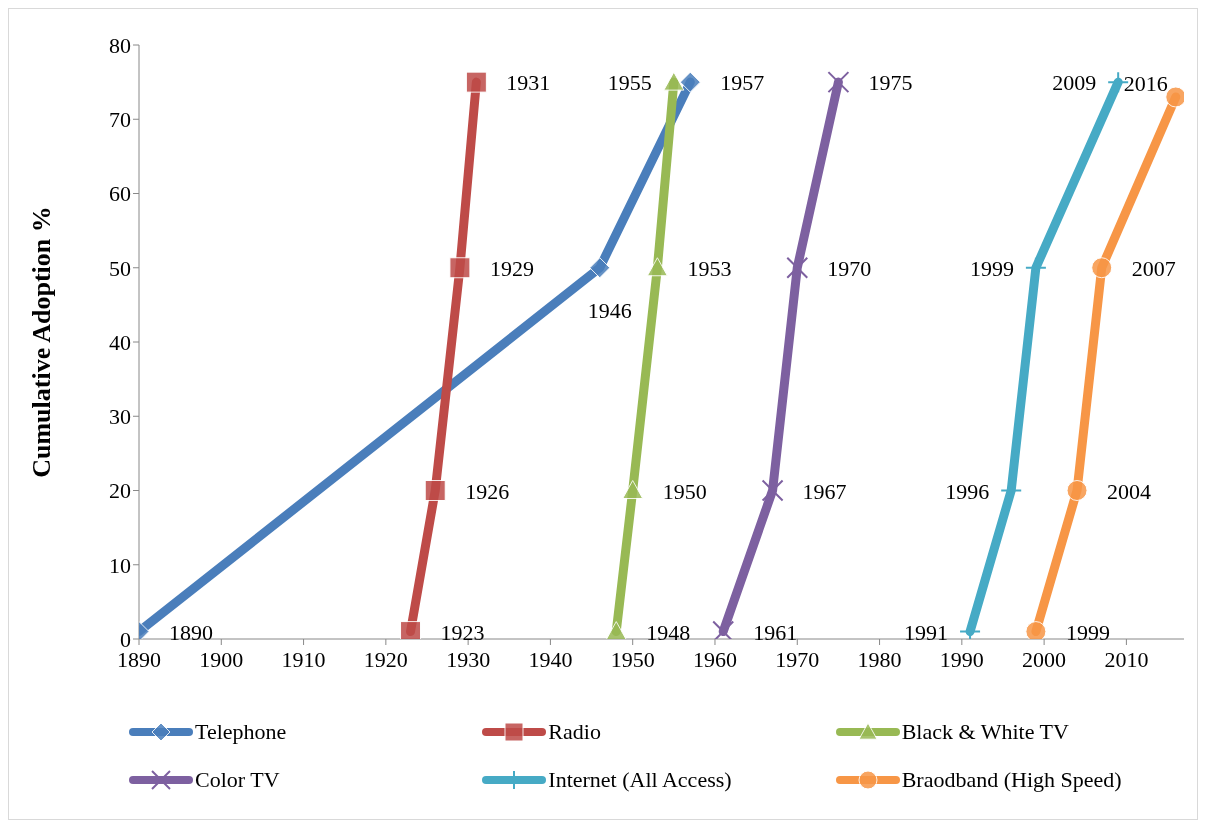  What do you see at coordinates (849, 268) in the screenshot?
I see `annotation: 1970` at bounding box center [849, 268].